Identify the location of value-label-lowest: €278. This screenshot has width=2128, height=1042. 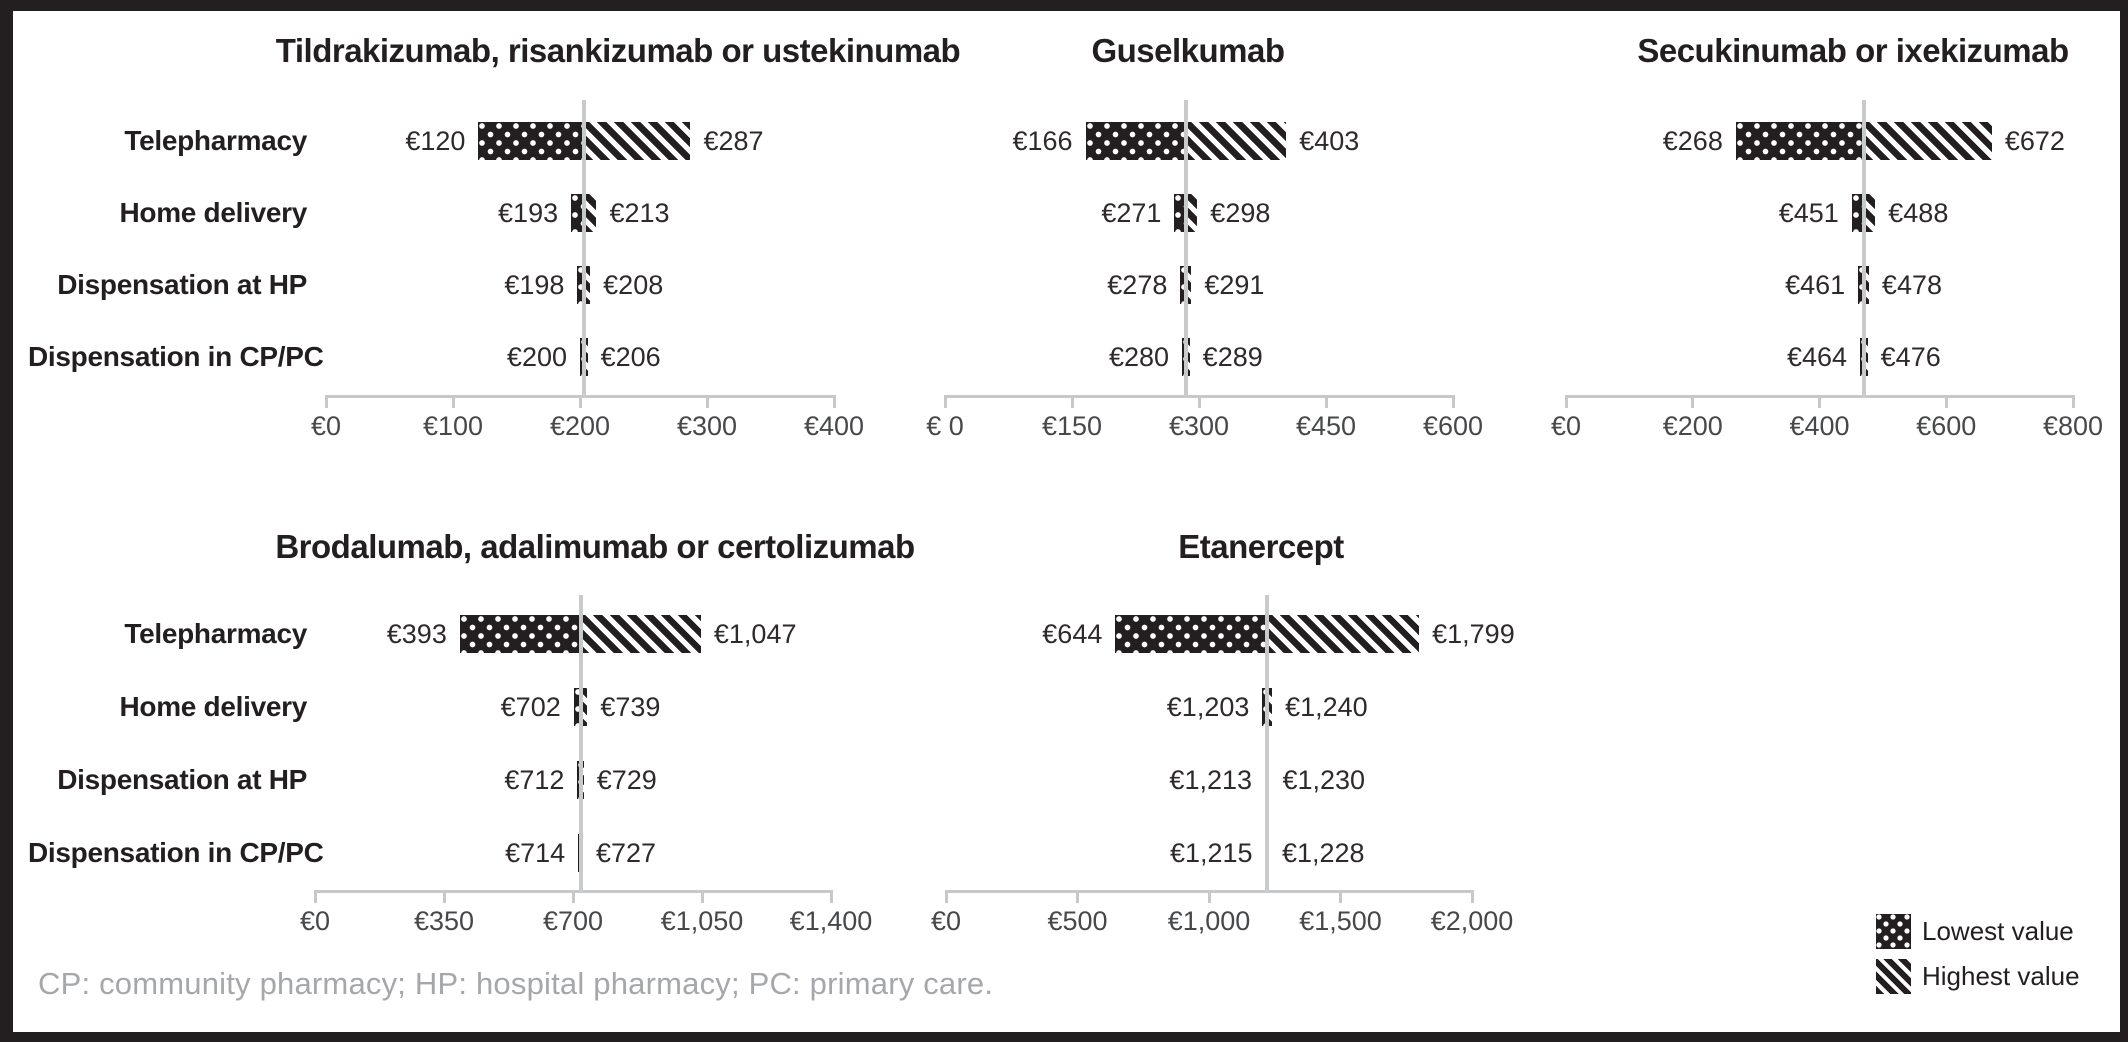
(1137, 285).